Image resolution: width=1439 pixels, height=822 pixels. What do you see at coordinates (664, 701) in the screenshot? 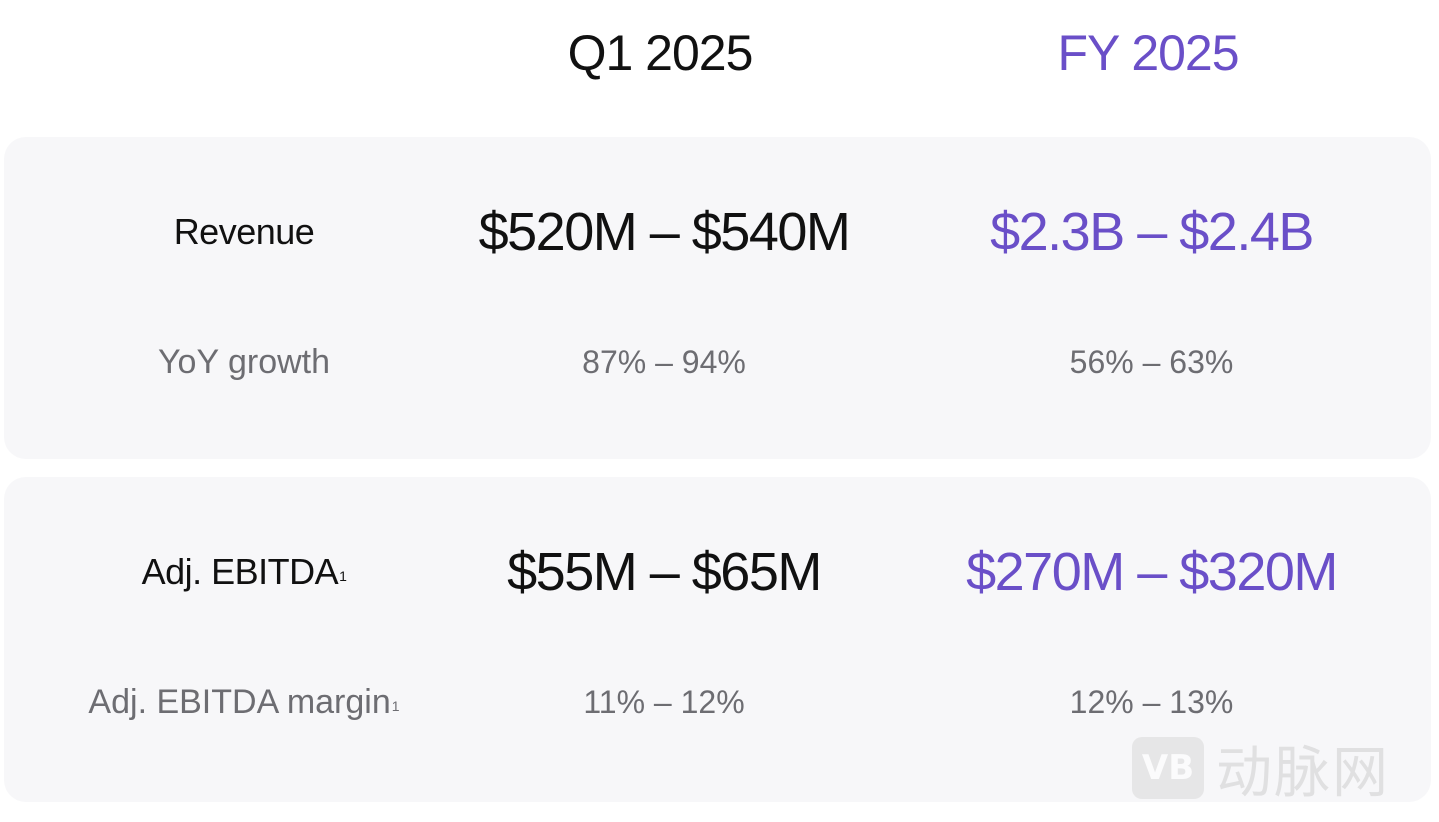
I see `q1-ebitda-margin-value: 11% – 12%` at bounding box center [664, 701].